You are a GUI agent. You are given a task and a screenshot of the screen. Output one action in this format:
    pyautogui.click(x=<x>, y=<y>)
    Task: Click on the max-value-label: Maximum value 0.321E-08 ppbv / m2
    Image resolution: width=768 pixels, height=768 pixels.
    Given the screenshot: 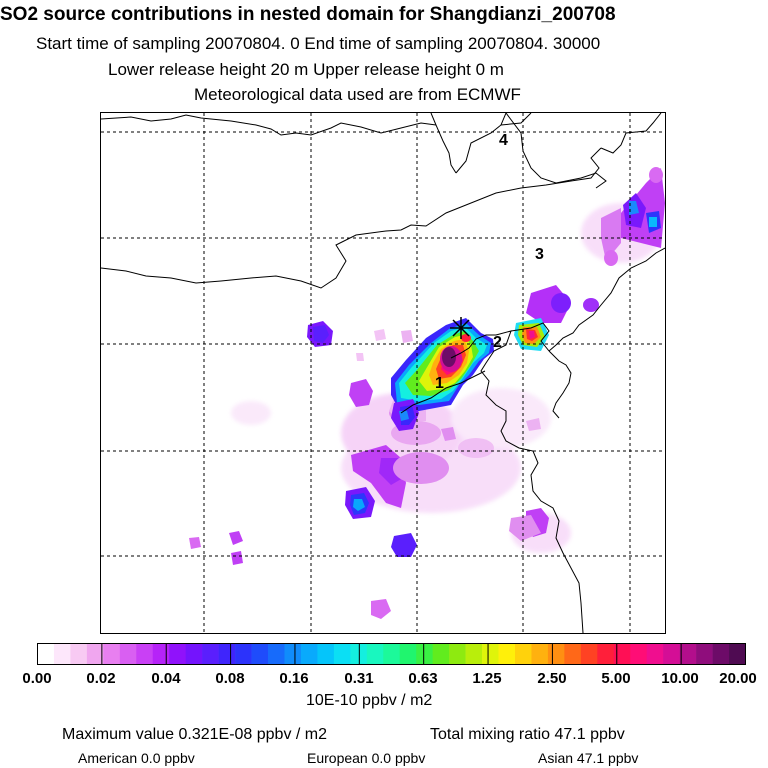 What is the action you would take?
    pyautogui.click(x=195, y=734)
    